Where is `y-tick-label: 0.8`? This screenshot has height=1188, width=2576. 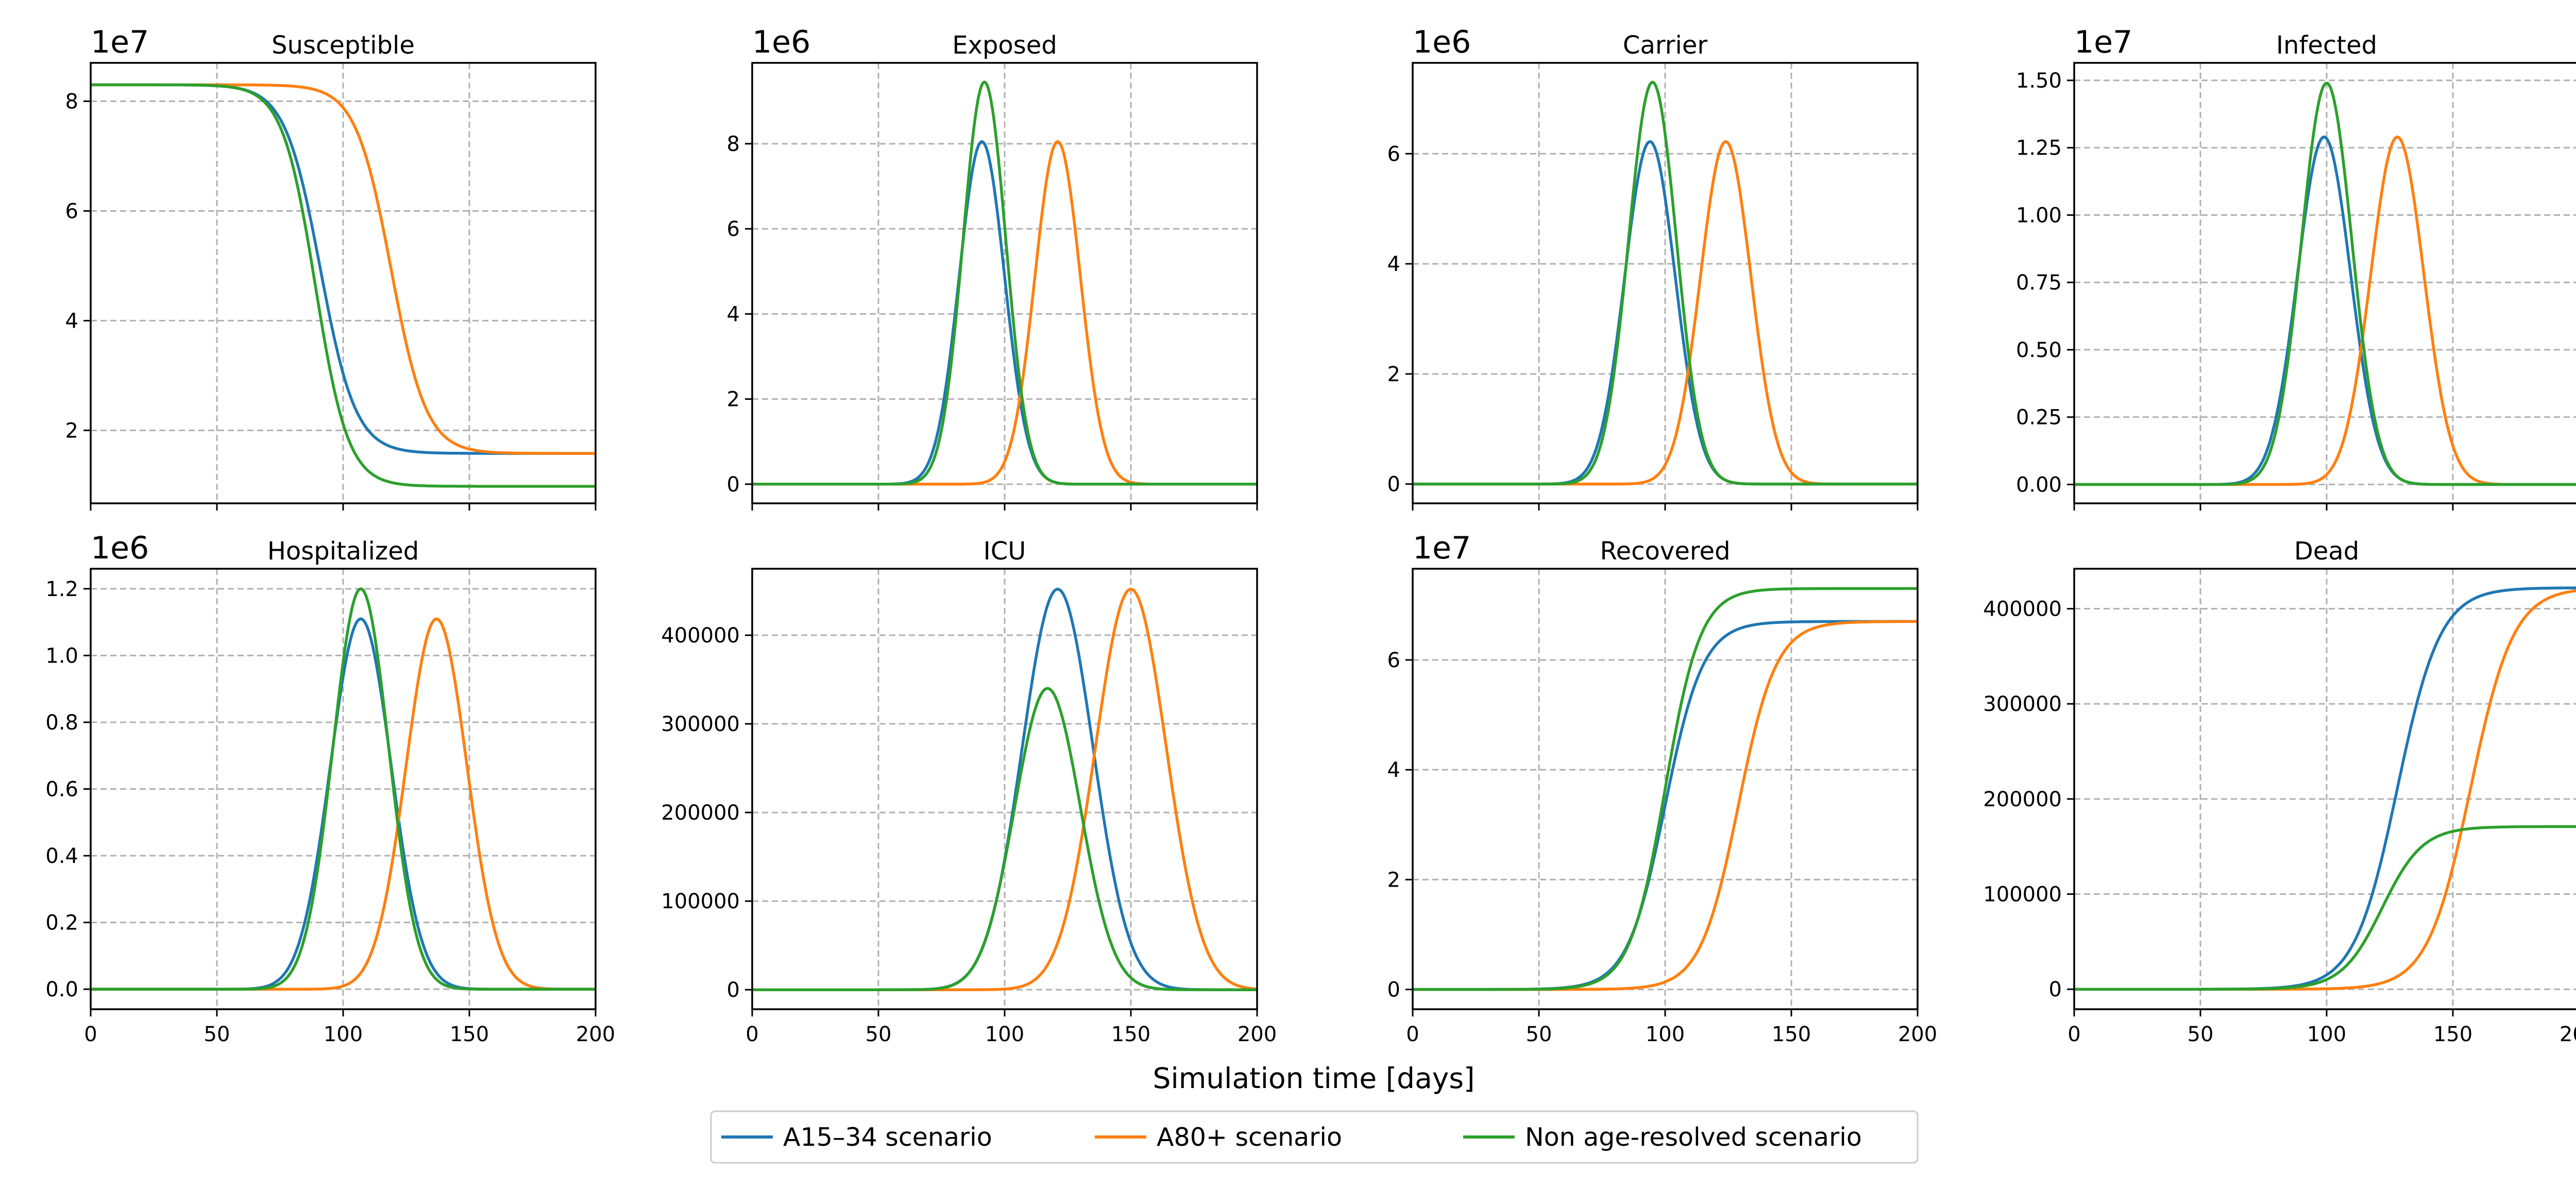 y-tick-label: 0.8 is located at coordinates (61, 723).